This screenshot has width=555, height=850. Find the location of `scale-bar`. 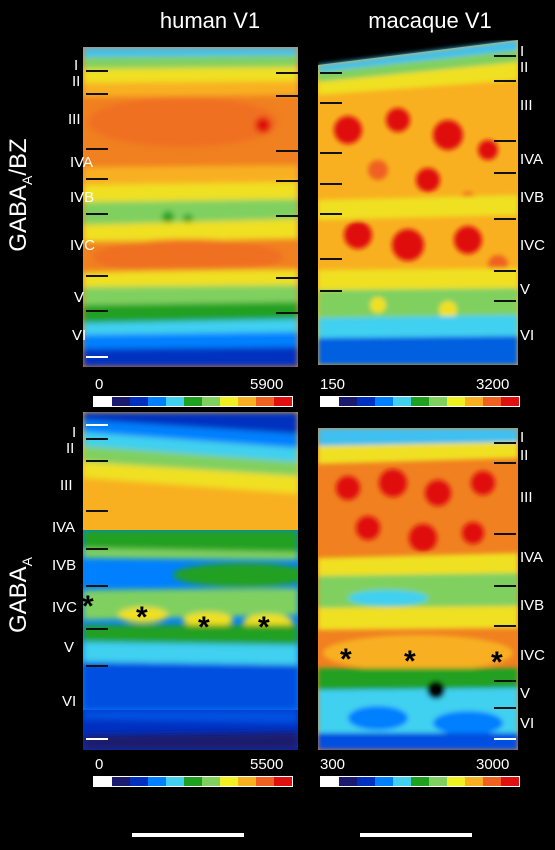

scale-bar is located at coordinates (416, 835).